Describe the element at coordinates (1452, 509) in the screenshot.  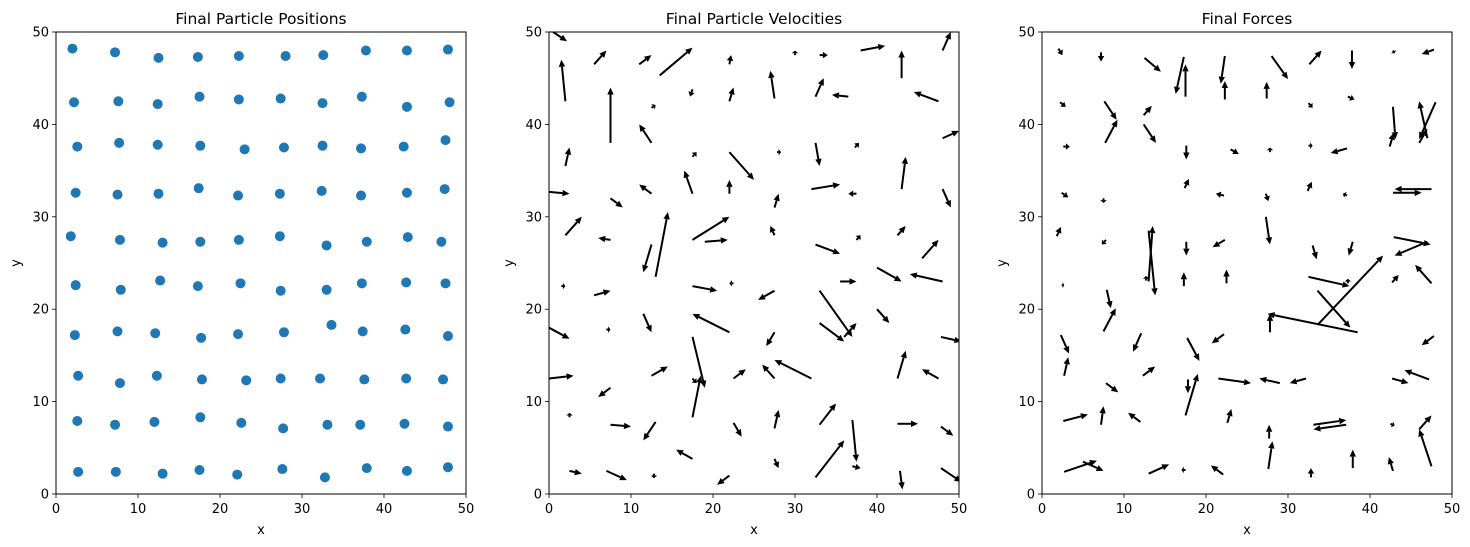
I see `x-tick-label: 50` at that location.